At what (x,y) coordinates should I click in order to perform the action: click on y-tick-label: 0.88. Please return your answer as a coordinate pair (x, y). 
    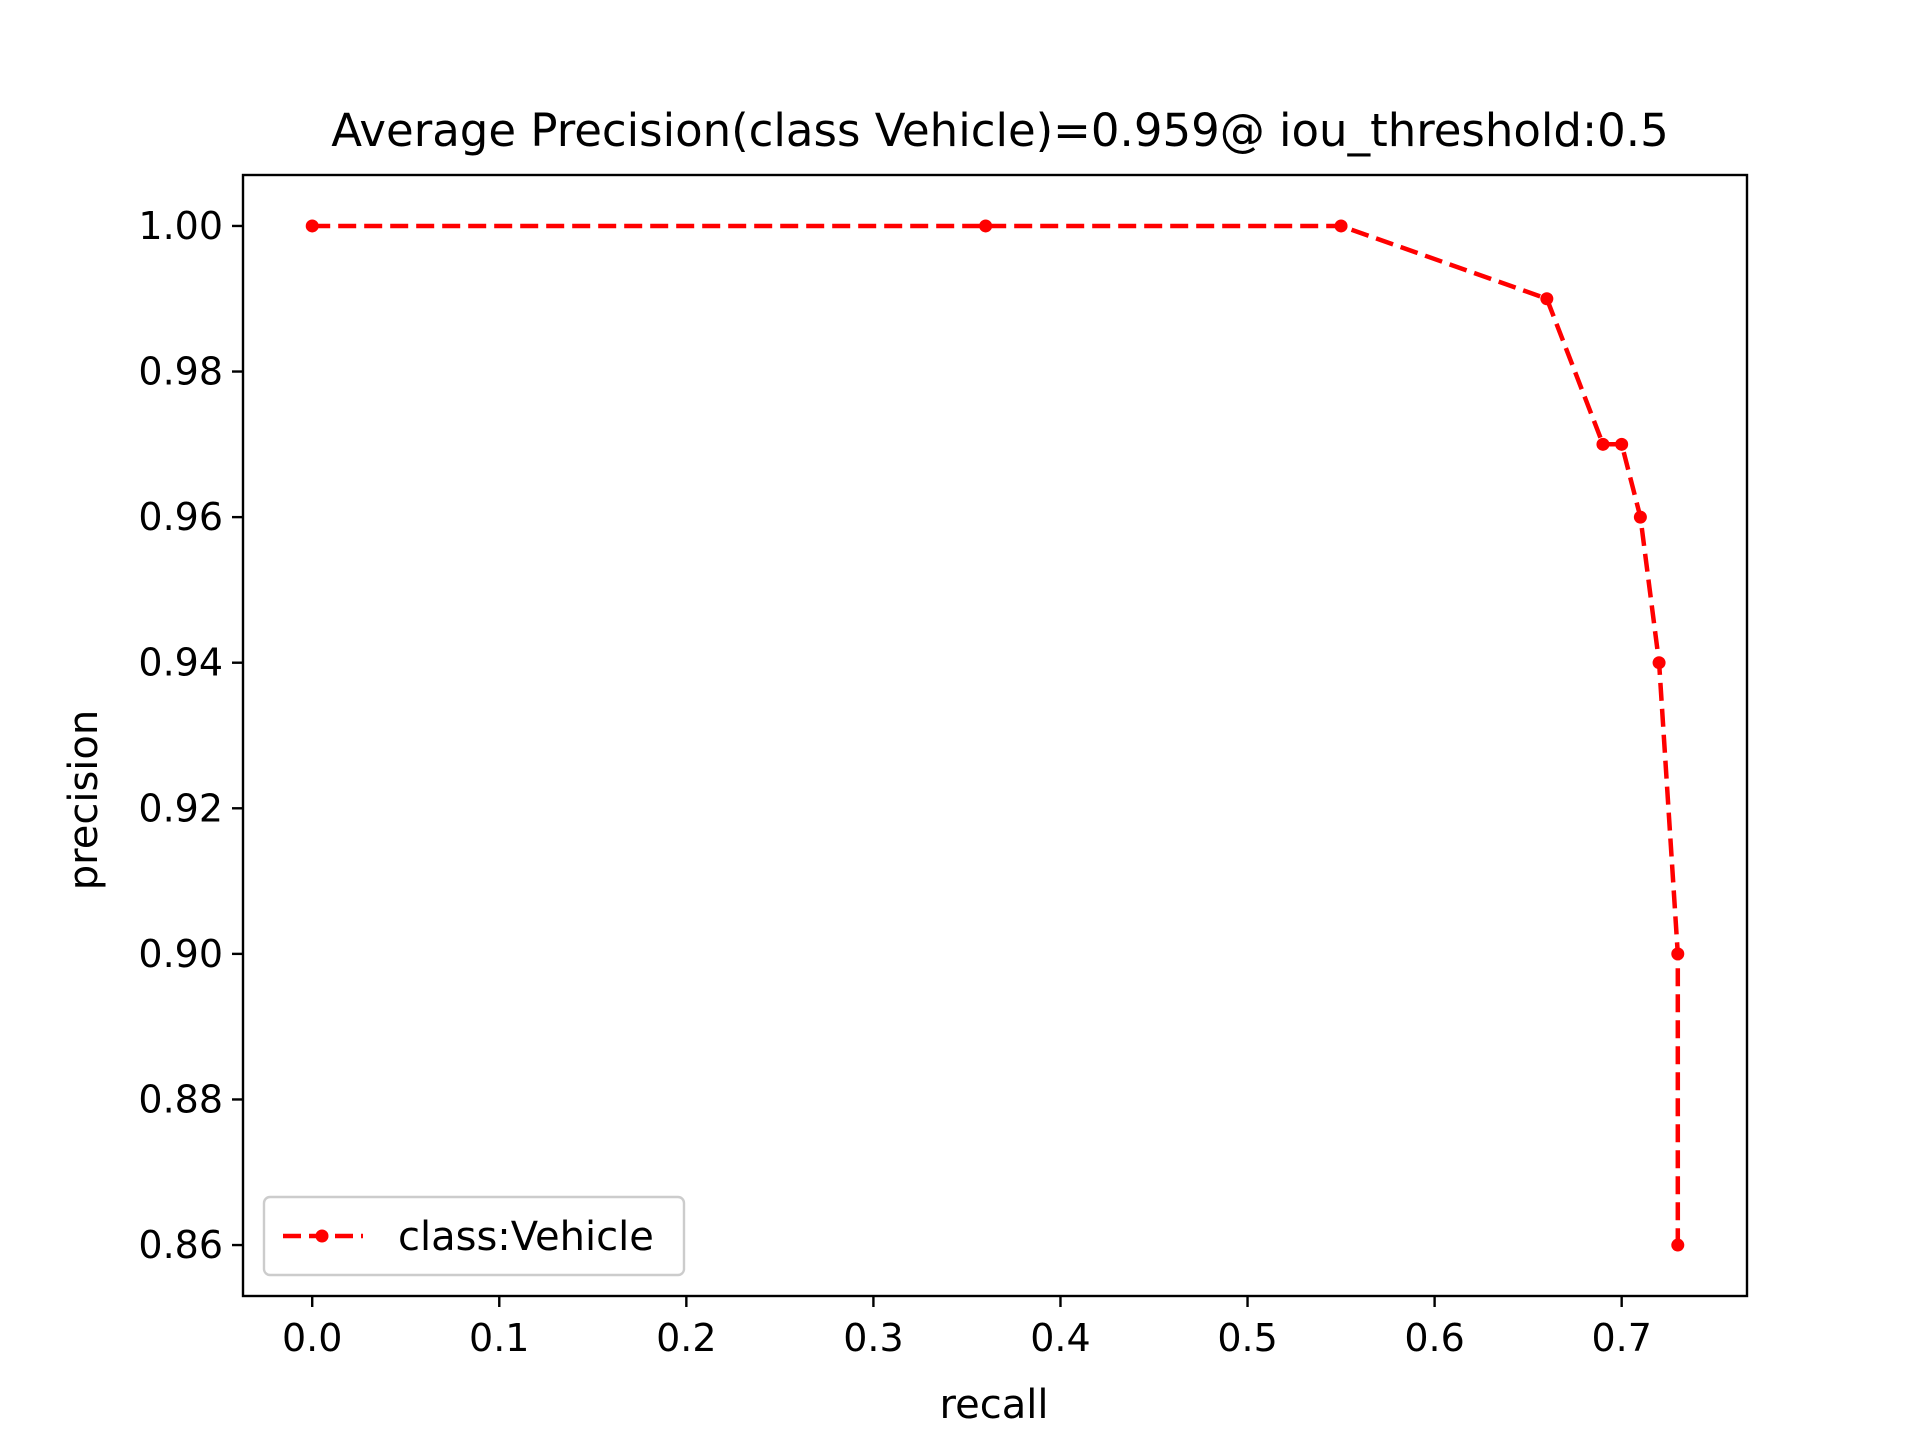
    Looking at the image, I should click on (180, 1099).